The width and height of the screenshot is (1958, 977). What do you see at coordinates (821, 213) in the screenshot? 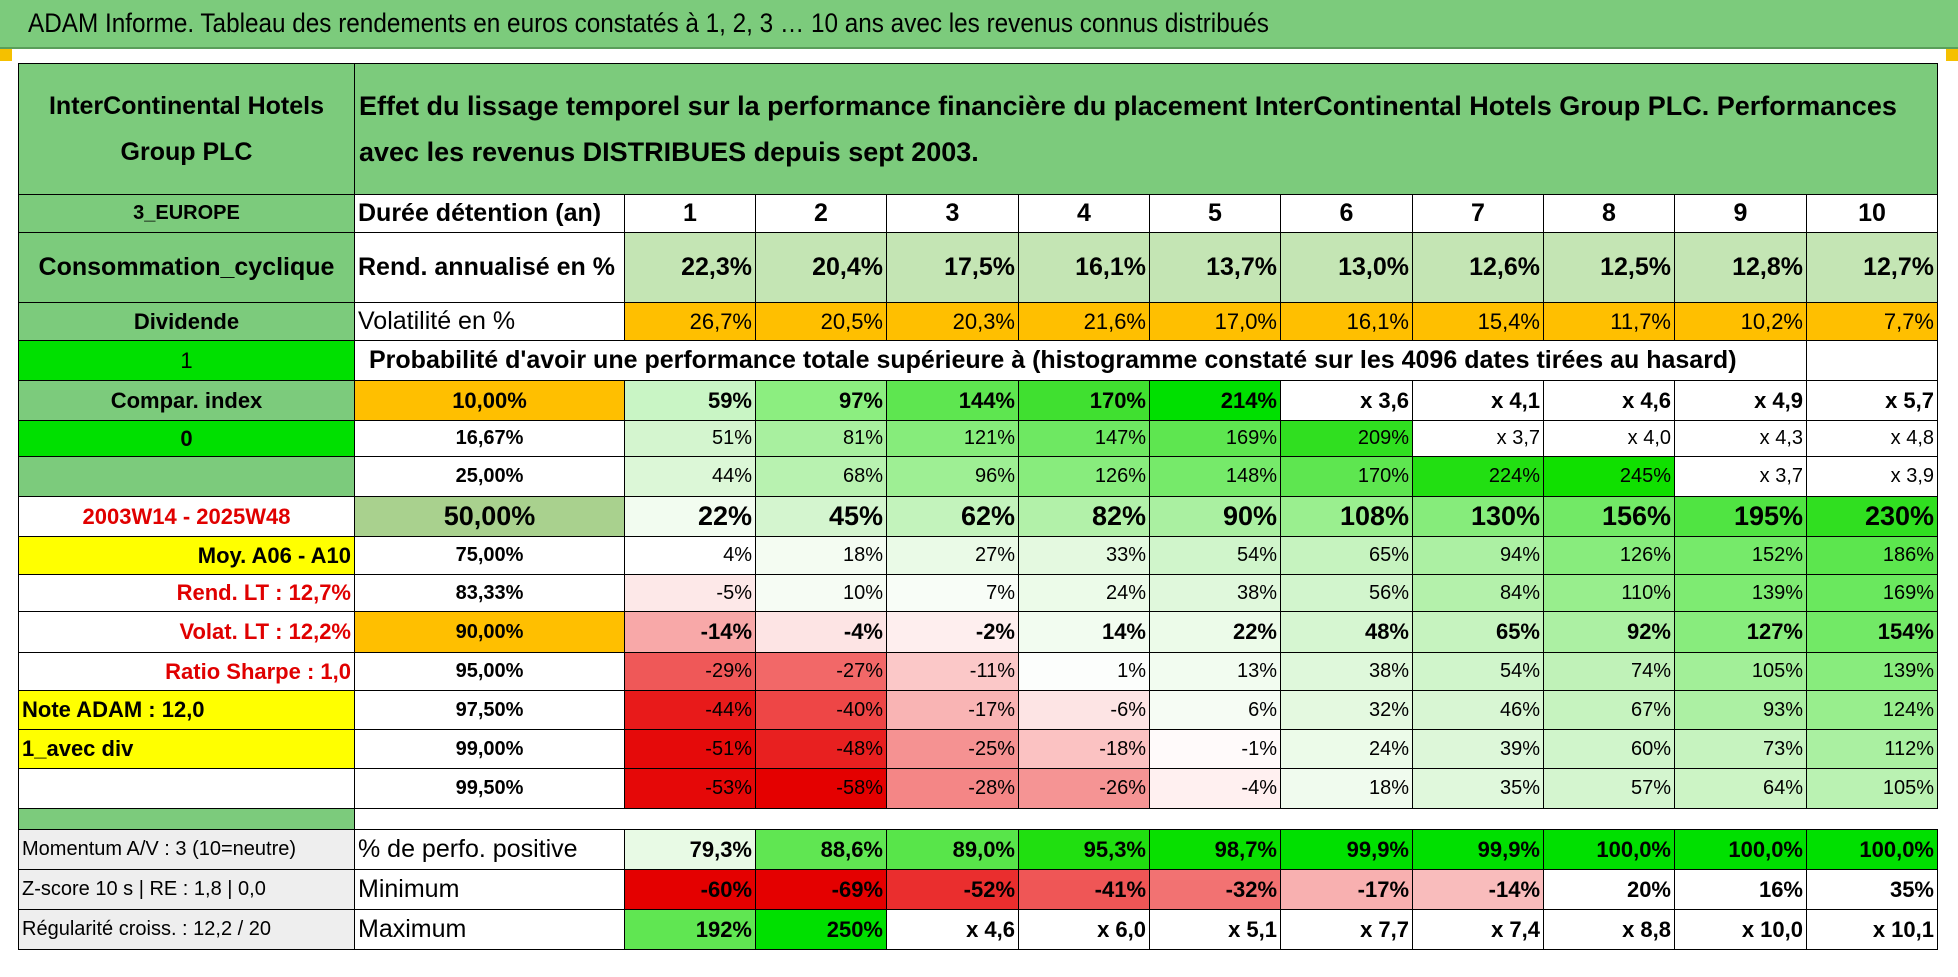
I see `year-2: 2` at bounding box center [821, 213].